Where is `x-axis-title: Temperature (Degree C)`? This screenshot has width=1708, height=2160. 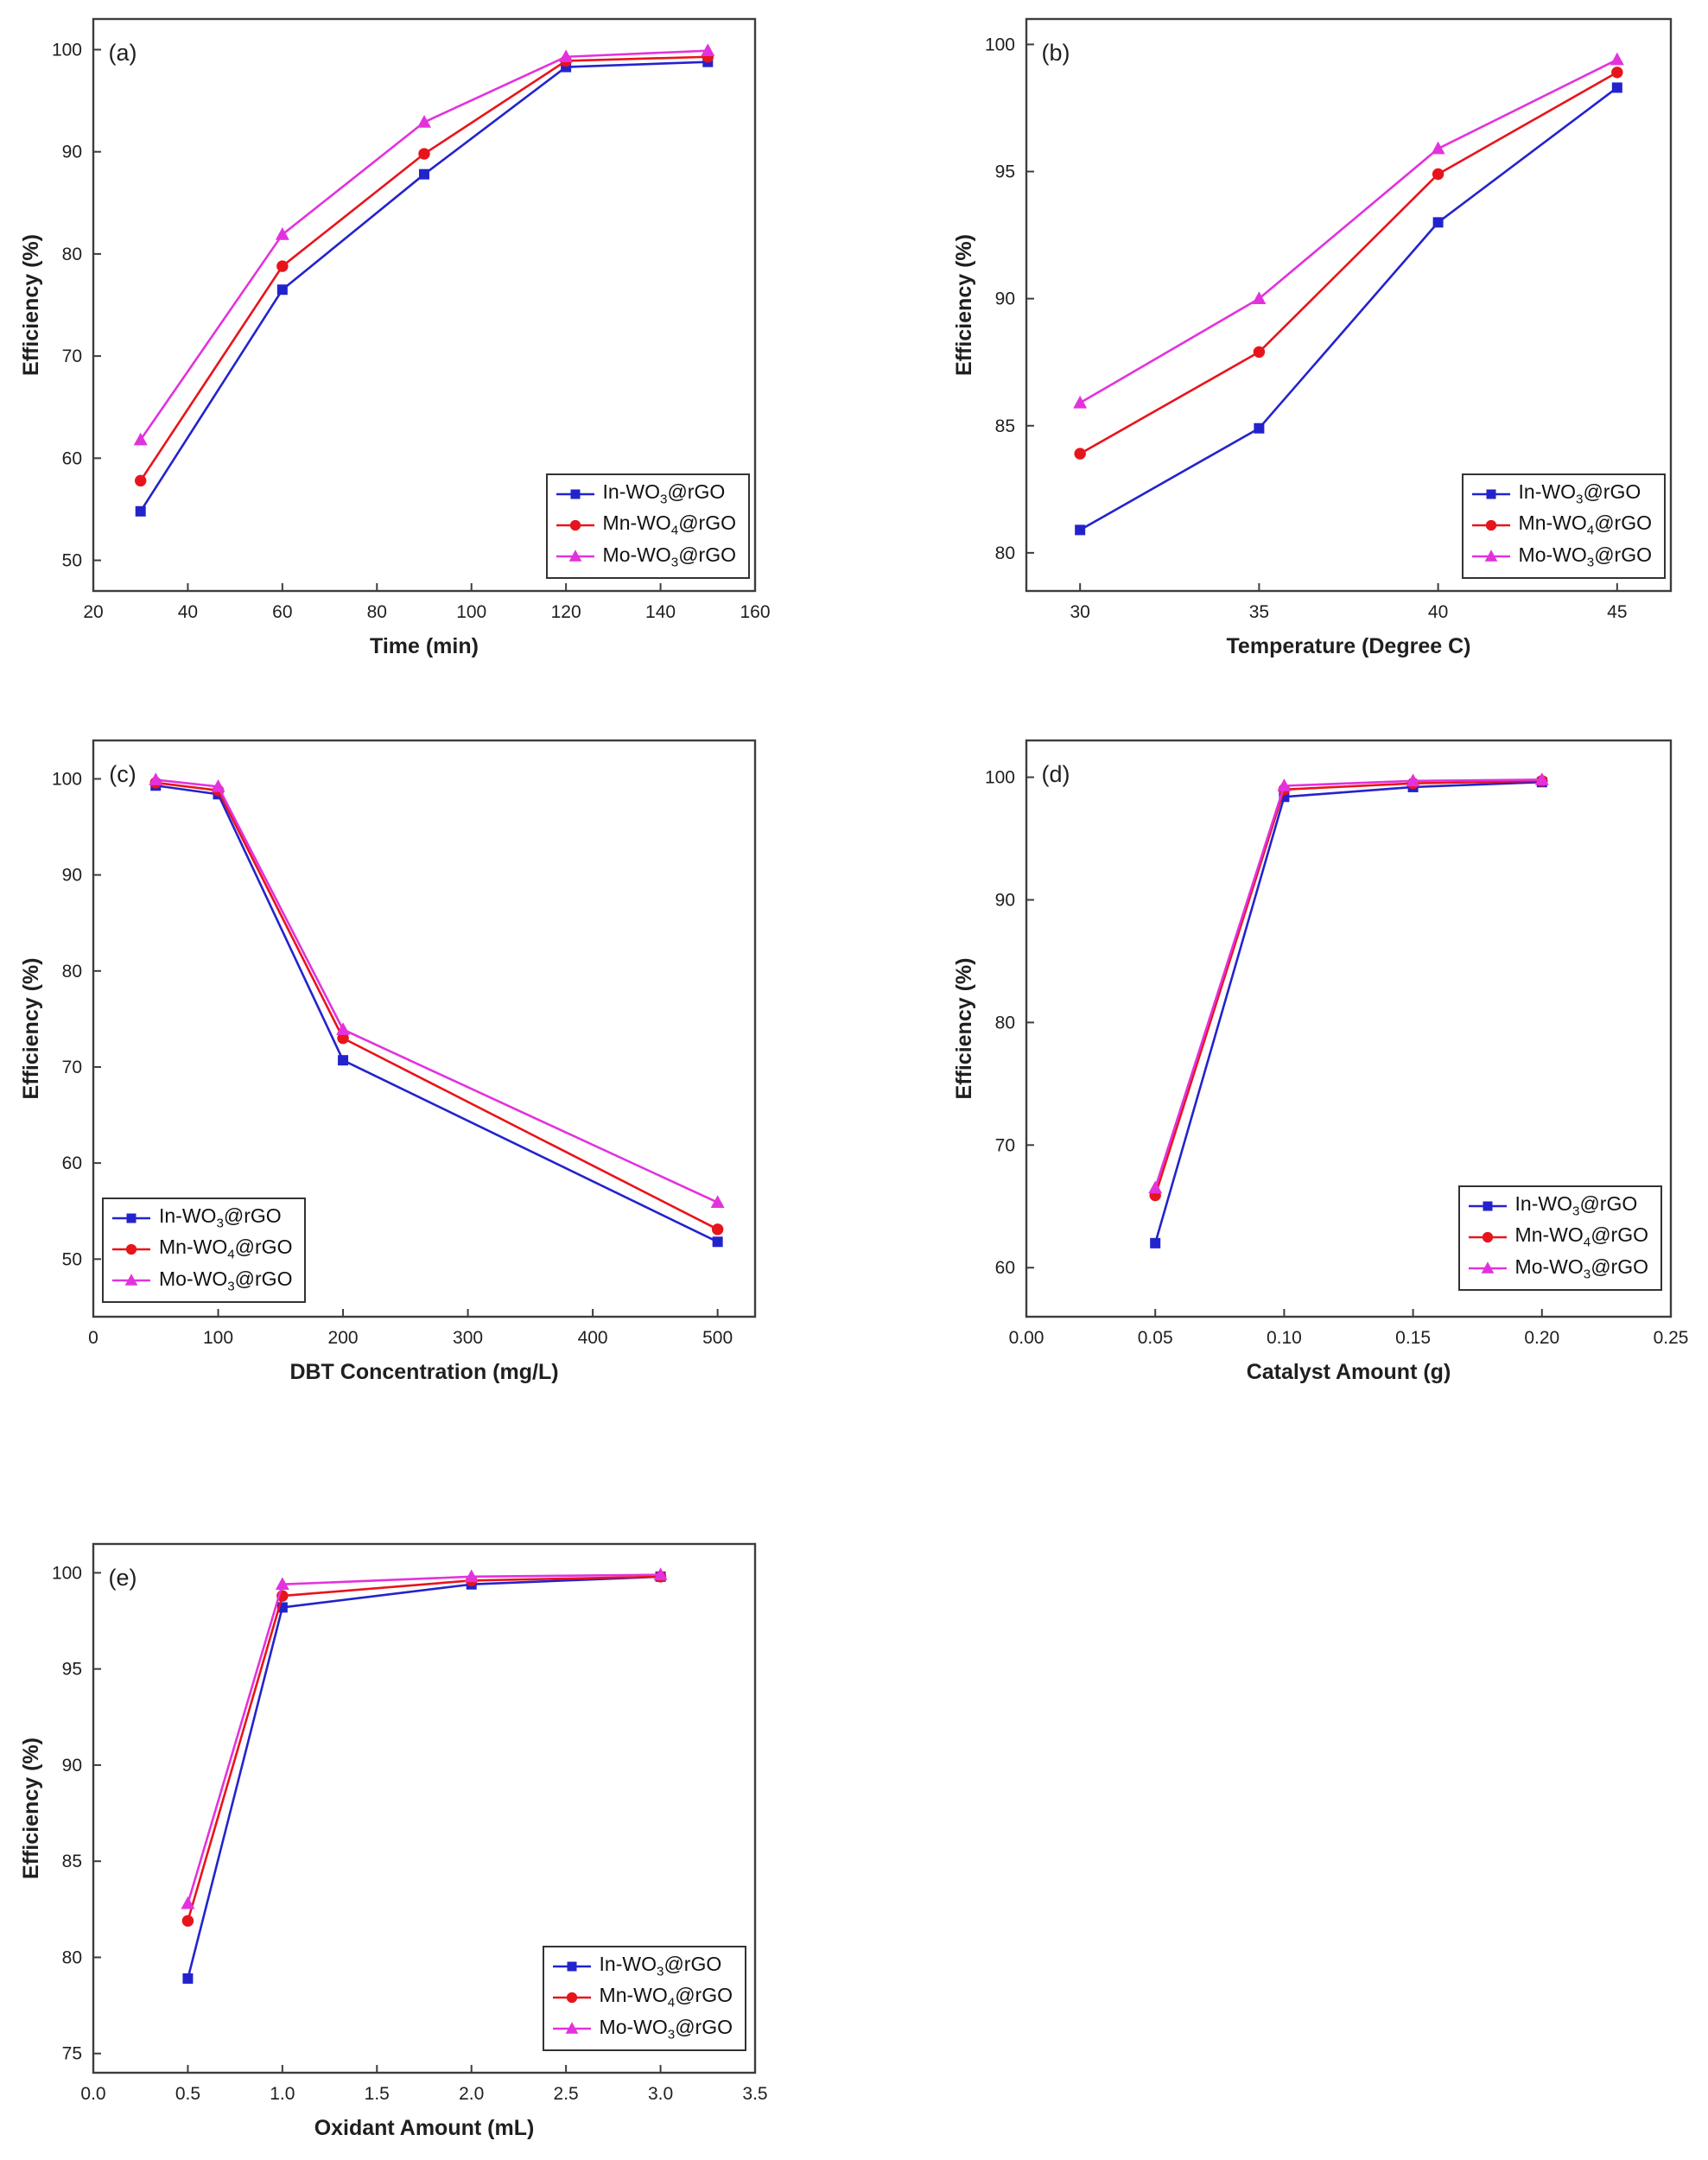
x-axis-title: Temperature (Degree C) is located at coordinates (1349, 646).